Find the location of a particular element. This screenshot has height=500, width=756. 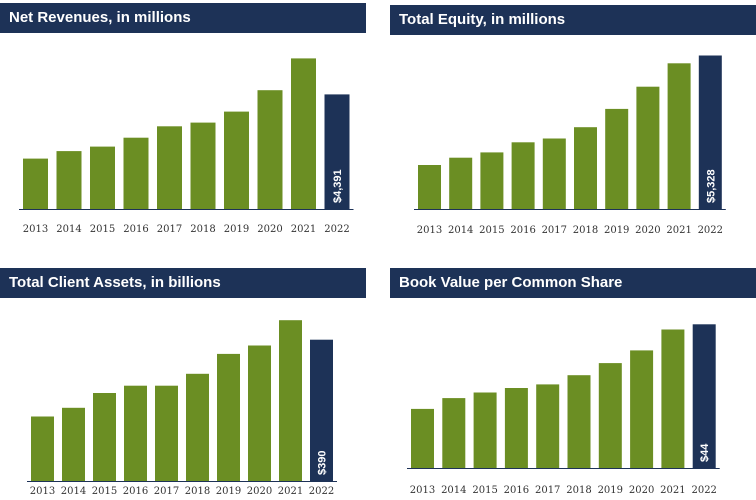

chart-title: Book Value per Common Share is located at coordinates (573, 283).